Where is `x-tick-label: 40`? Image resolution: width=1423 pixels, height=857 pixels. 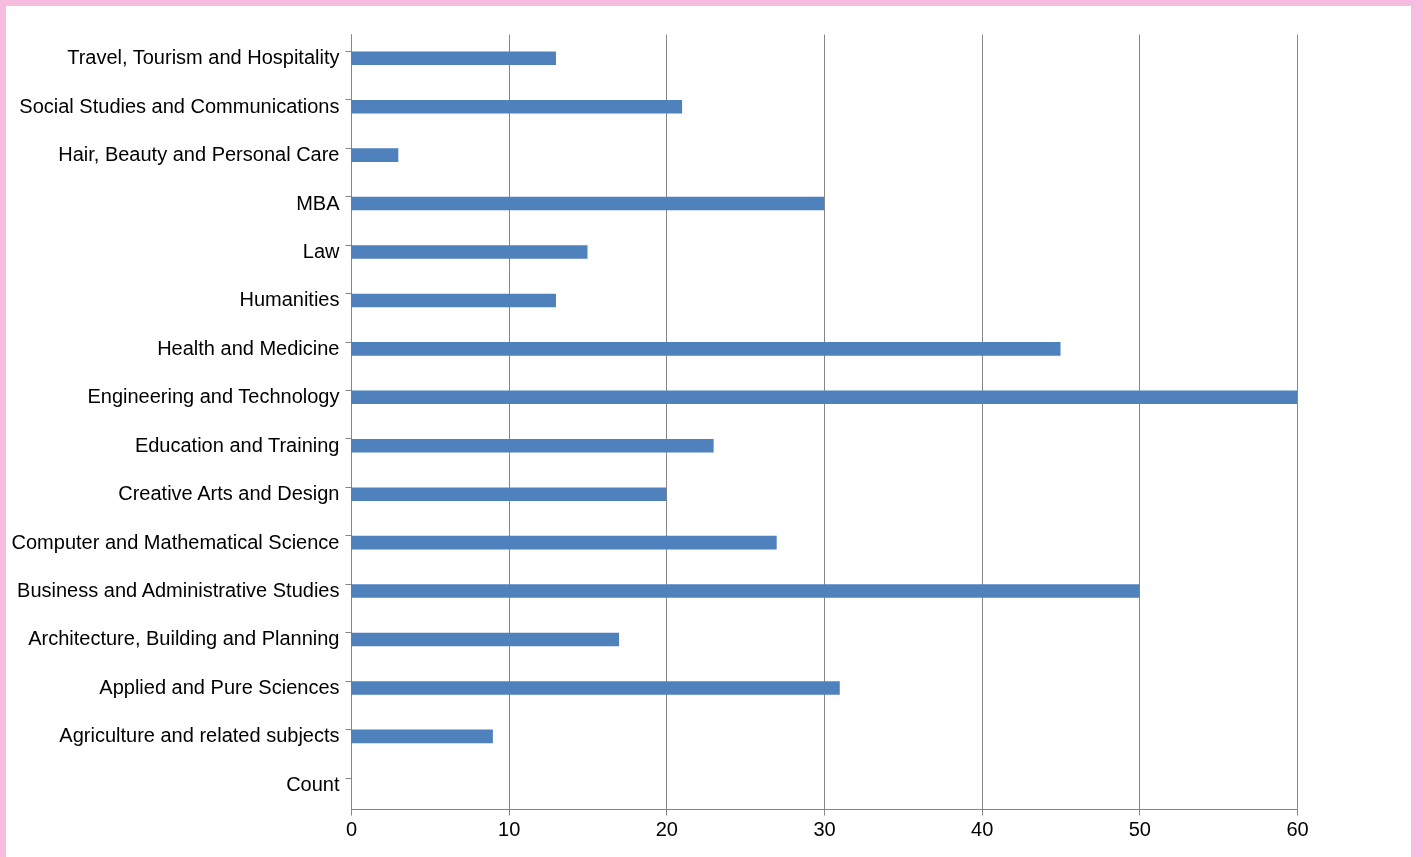 x-tick-label: 40 is located at coordinates (982, 828).